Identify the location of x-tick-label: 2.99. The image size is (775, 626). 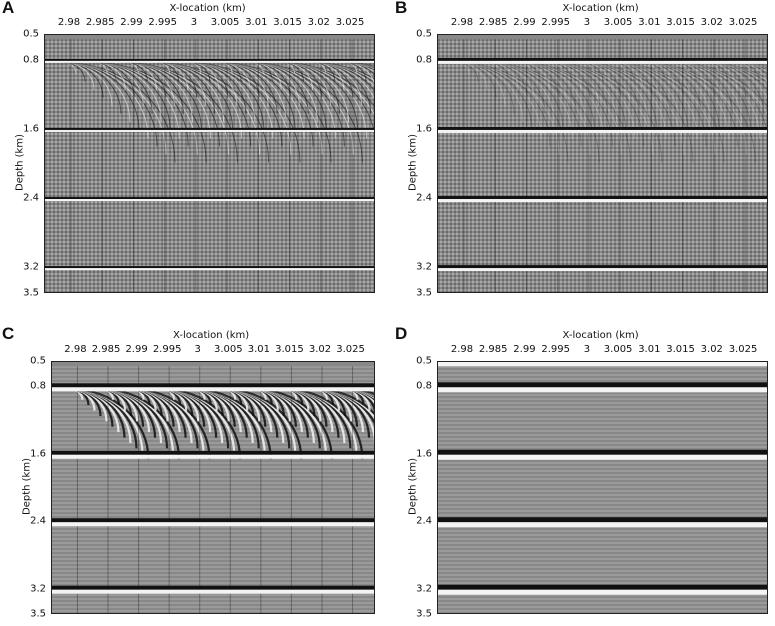
(524, 22).